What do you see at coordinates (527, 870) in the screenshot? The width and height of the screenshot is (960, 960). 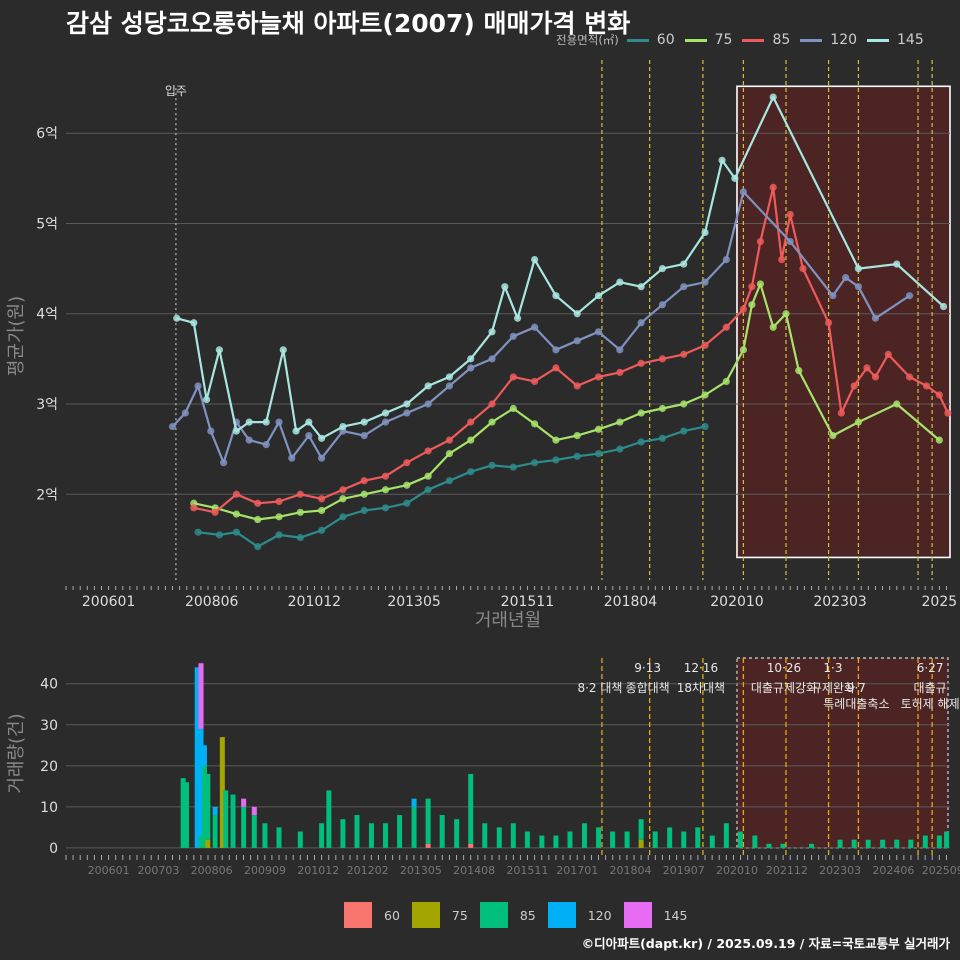 I see `bar-x-tick-label: 201511` at bounding box center [527, 870].